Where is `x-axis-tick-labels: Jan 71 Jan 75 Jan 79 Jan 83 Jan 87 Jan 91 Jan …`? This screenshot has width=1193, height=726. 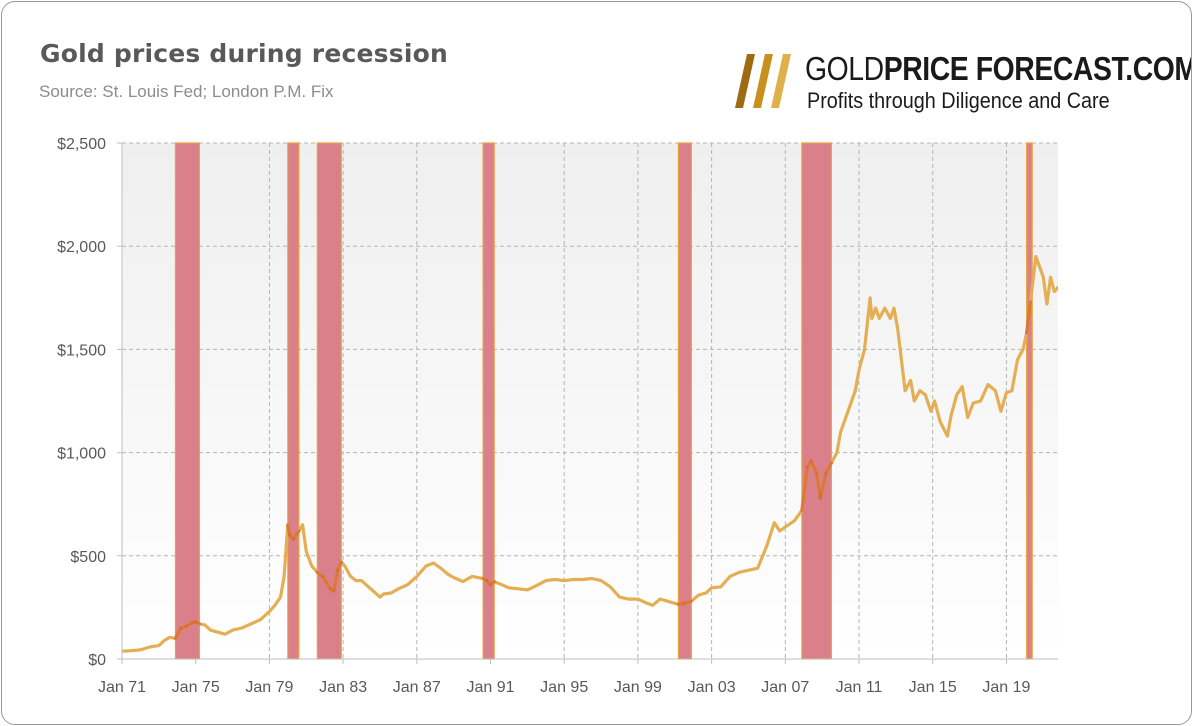
x-axis-tick-labels: Jan 71 Jan 75 Jan 79 Jan 83 Jan 87 Jan 91 Jan … is located at coordinates (564, 687).